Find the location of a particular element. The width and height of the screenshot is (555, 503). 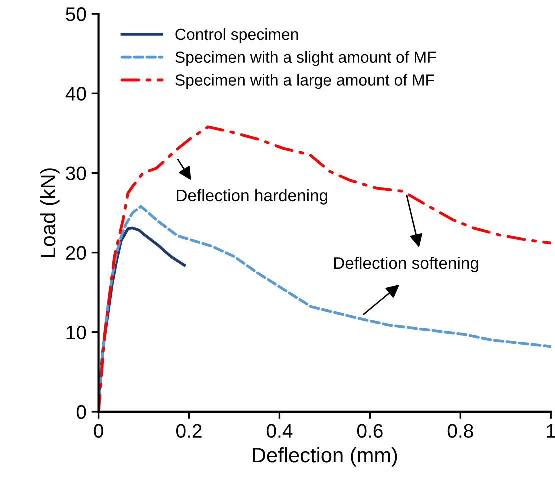

annotation: Deflection softening is located at coordinates (406, 264).